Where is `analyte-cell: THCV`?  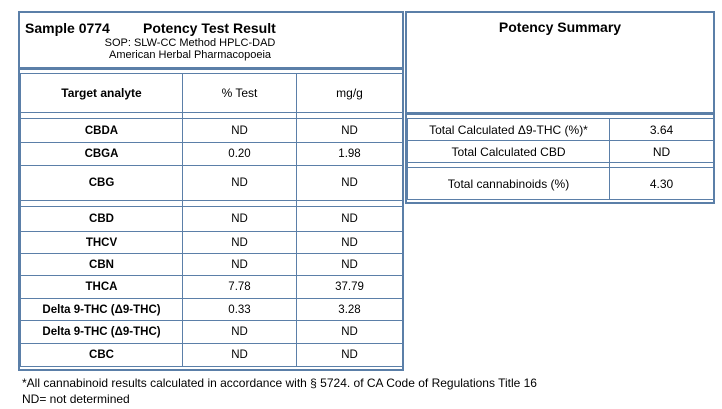
analyte-cell: THCV is located at coordinates (101, 242).